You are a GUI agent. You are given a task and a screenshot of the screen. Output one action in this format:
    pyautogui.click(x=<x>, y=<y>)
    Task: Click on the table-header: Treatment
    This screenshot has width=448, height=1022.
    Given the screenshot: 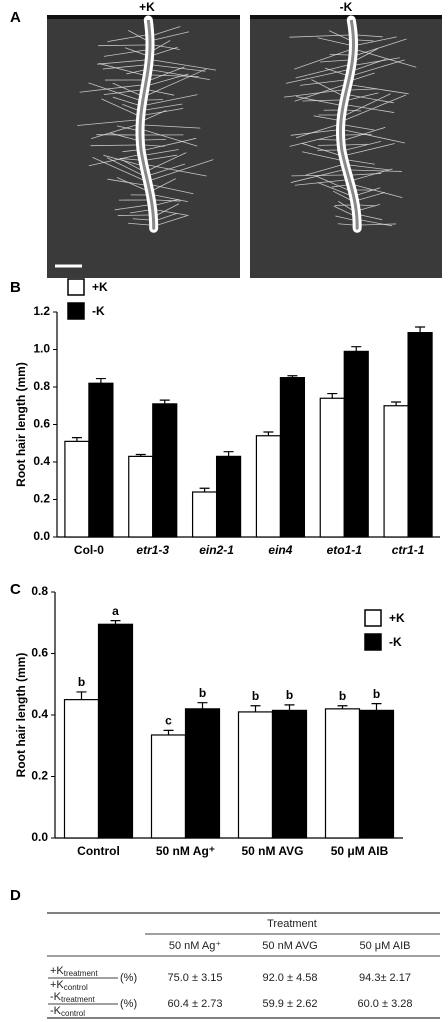 What is the action you would take?
    pyautogui.click(x=292, y=924)
    